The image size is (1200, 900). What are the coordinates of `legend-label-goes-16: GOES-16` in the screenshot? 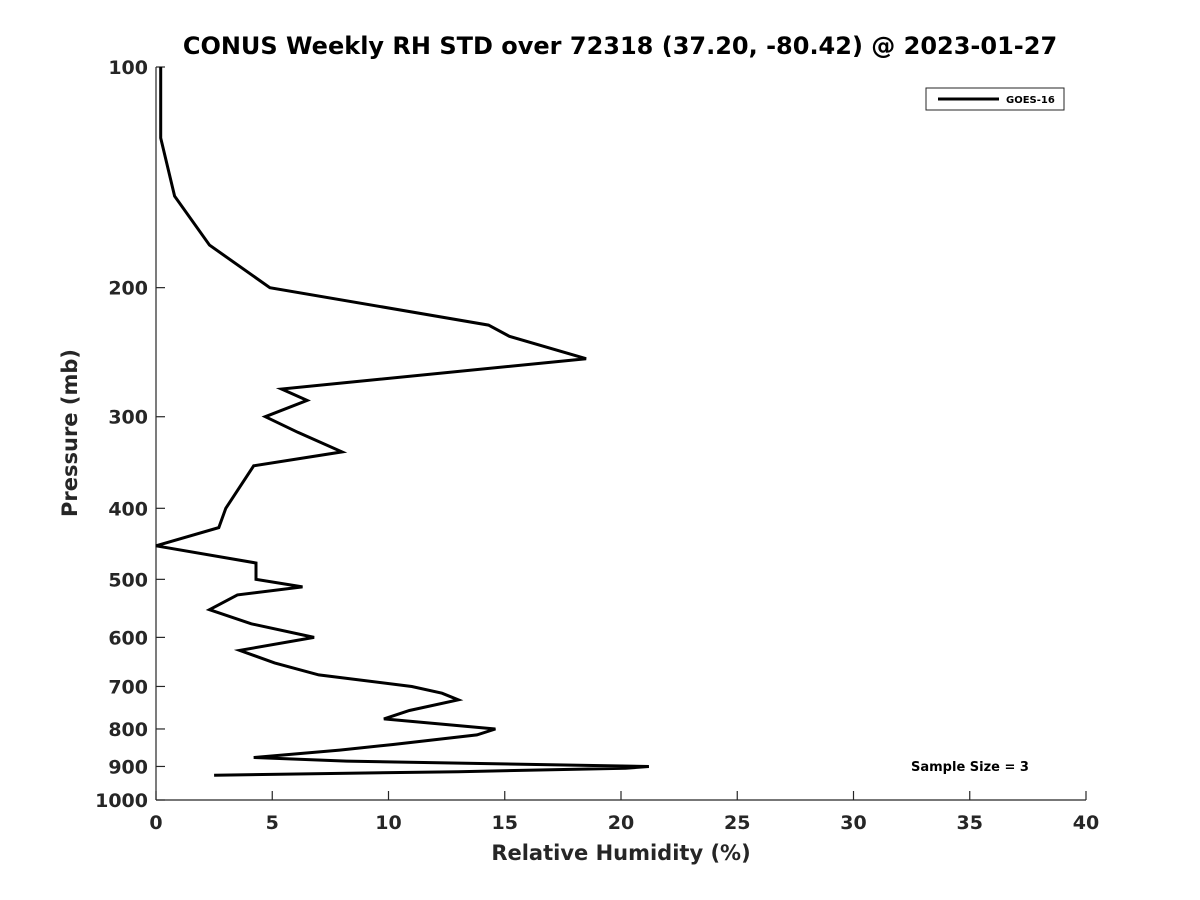 It's located at (1030, 100).